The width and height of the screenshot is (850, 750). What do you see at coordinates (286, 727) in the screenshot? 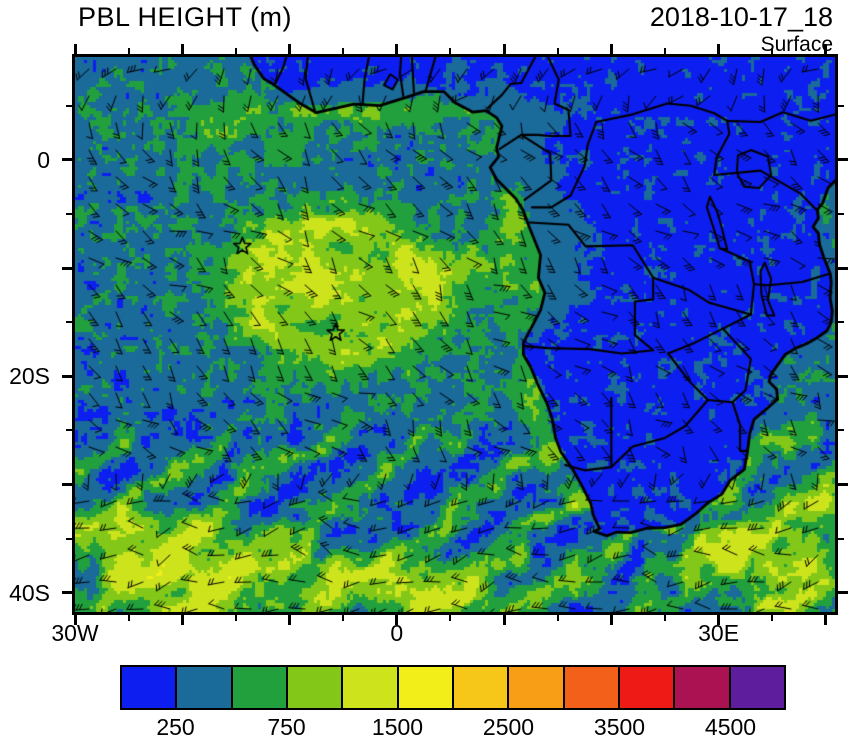
I see `colorbar-tick-label: 750` at bounding box center [286, 727].